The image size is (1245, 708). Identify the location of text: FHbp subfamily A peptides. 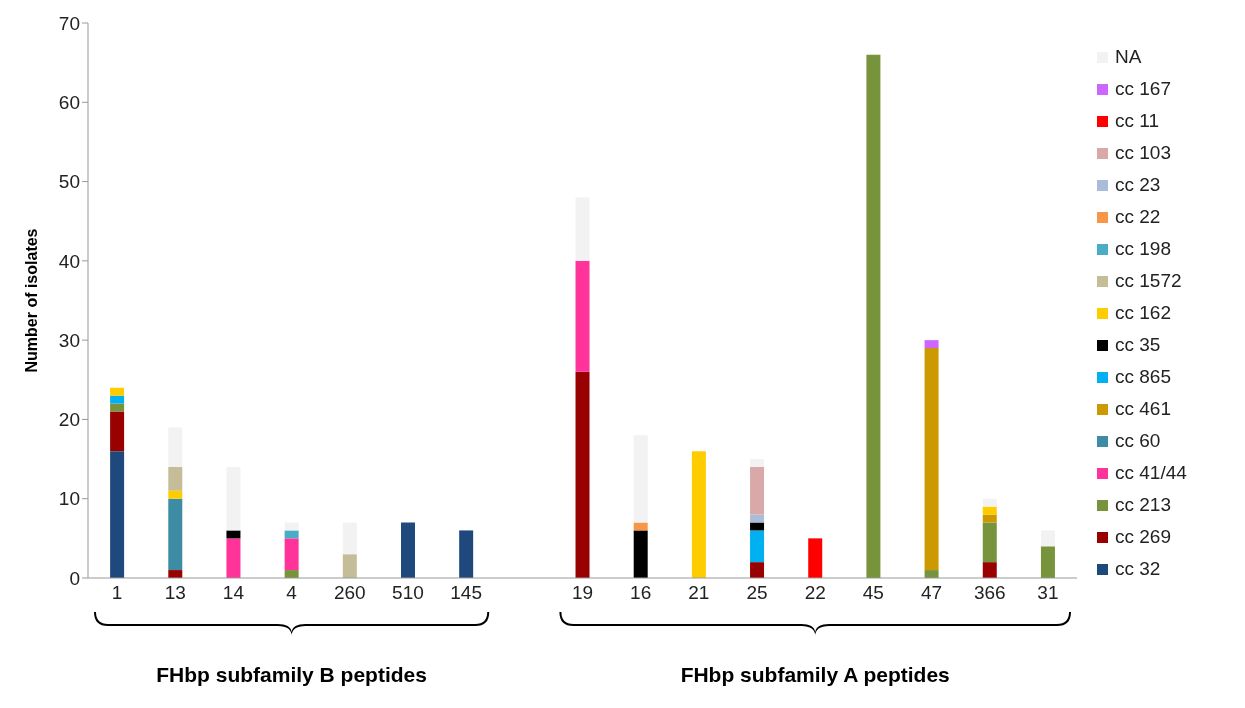
(815, 674).